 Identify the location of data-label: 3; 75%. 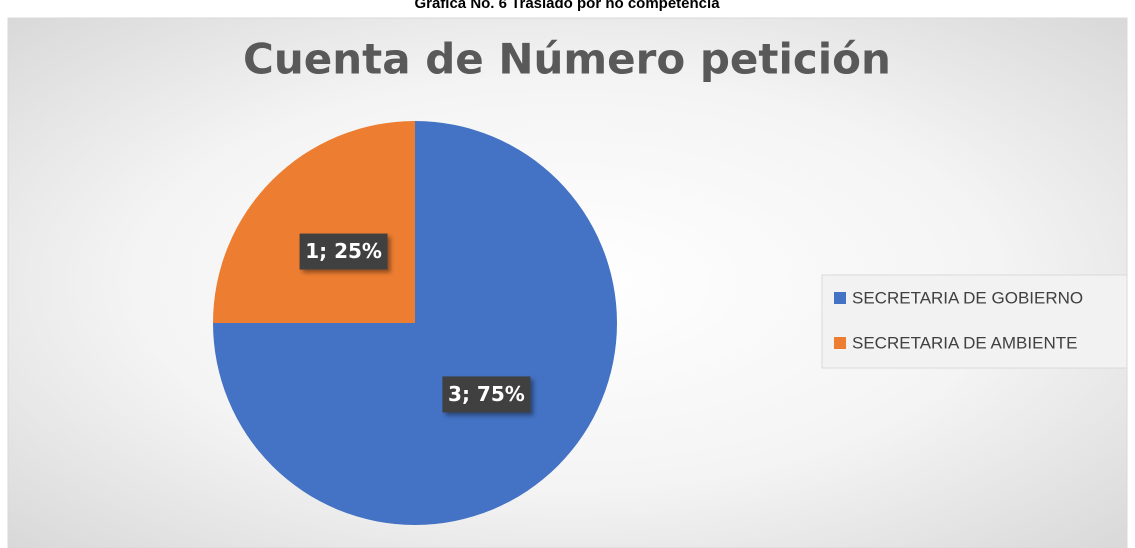
(486, 394).